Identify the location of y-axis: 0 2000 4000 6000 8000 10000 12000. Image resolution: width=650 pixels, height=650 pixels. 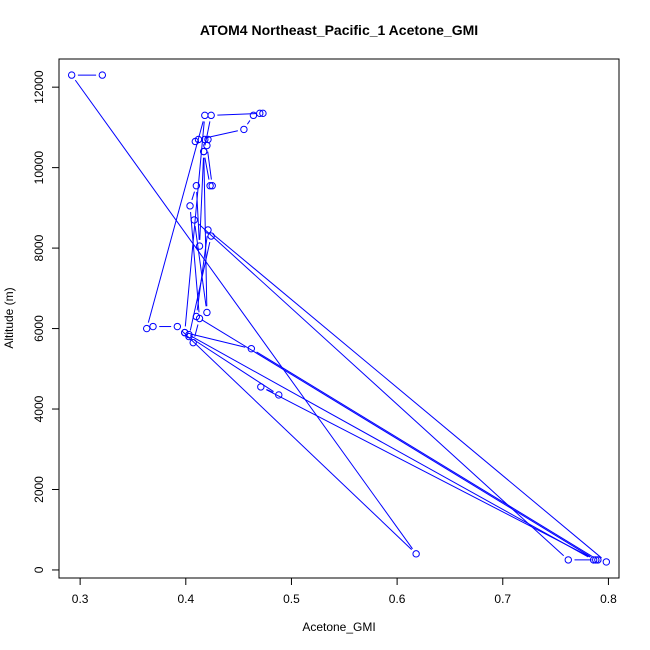
(46, 321).